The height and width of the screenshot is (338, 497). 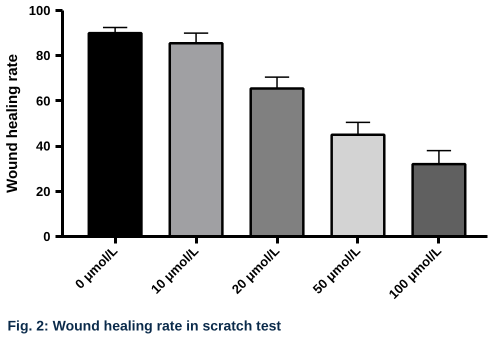 I want to click on y-tick-label: 40, so click(x=43, y=146).